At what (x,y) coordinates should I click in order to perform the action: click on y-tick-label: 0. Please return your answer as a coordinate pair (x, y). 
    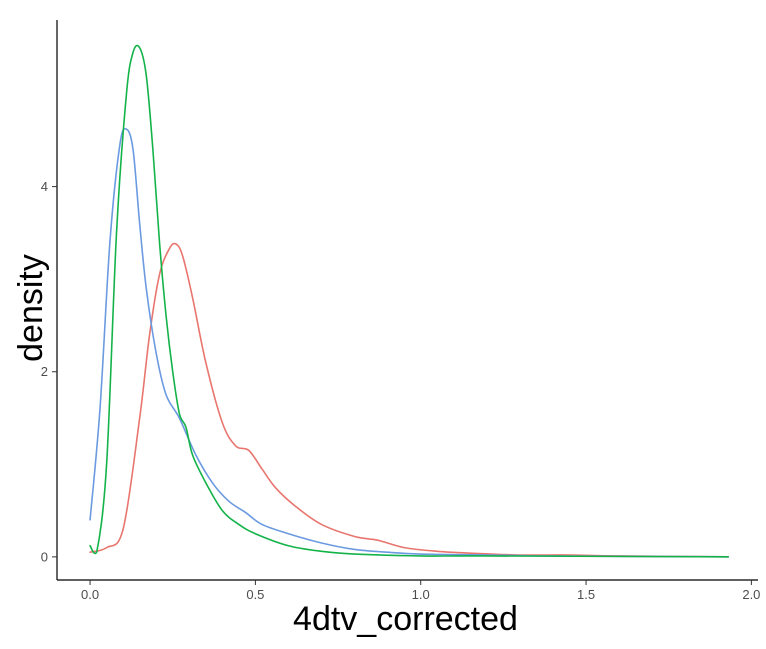
    Looking at the image, I should click on (44, 556).